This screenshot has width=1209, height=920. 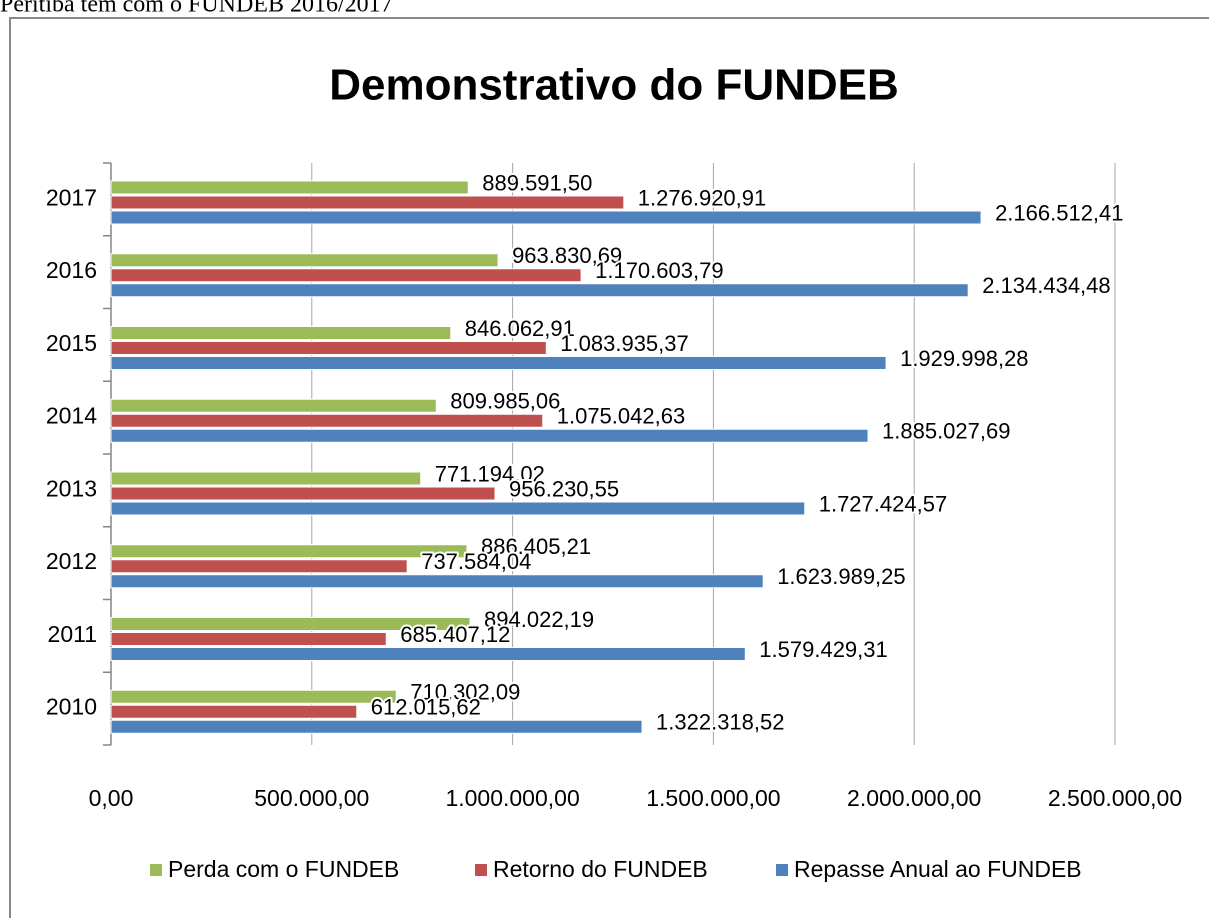 What do you see at coordinates (564, 488) in the screenshot?
I see `value-label: 956.230,55` at bounding box center [564, 488].